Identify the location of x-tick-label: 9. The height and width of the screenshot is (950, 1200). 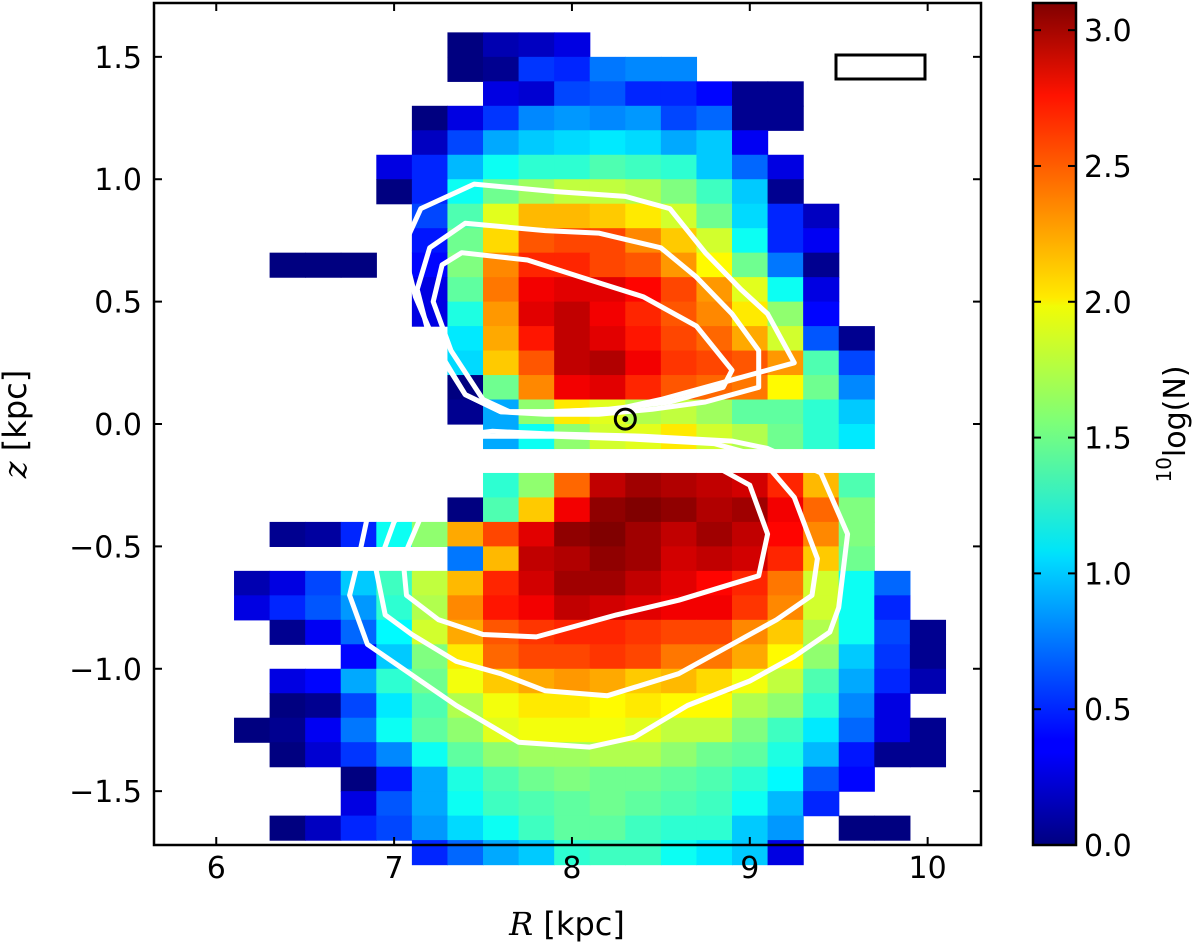
(749, 868).